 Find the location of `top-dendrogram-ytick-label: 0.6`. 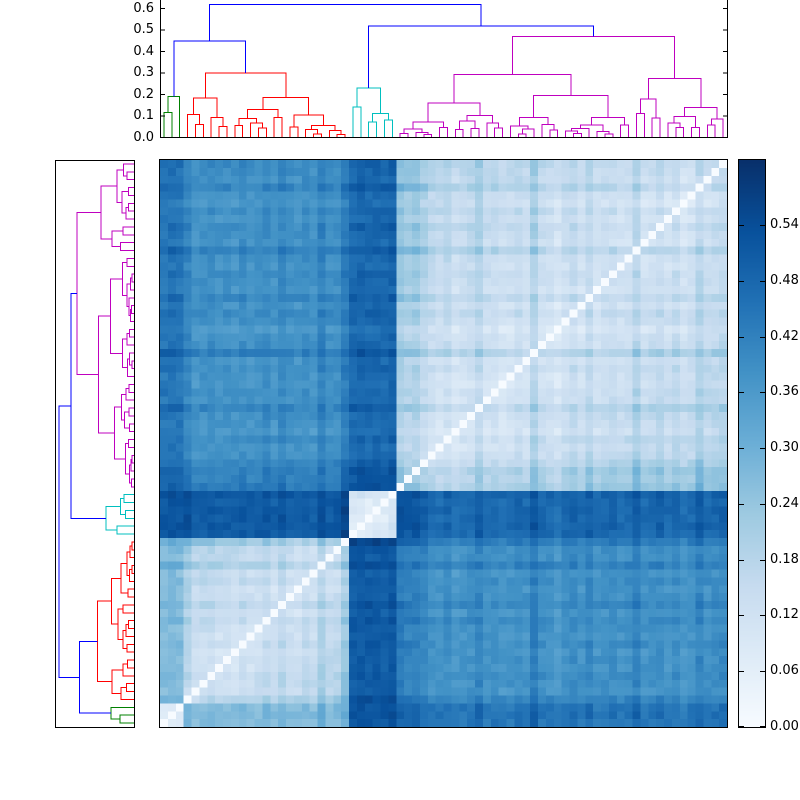

top-dendrogram-ytick-label: 0.6 is located at coordinates (143, 8).